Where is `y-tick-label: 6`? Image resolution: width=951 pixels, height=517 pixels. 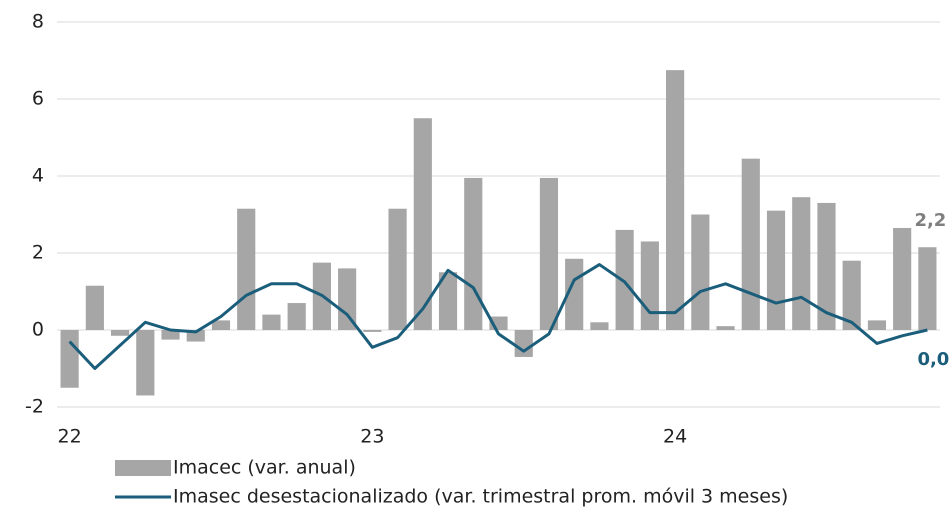 y-tick-label: 6 is located at coordinates (38, 99).